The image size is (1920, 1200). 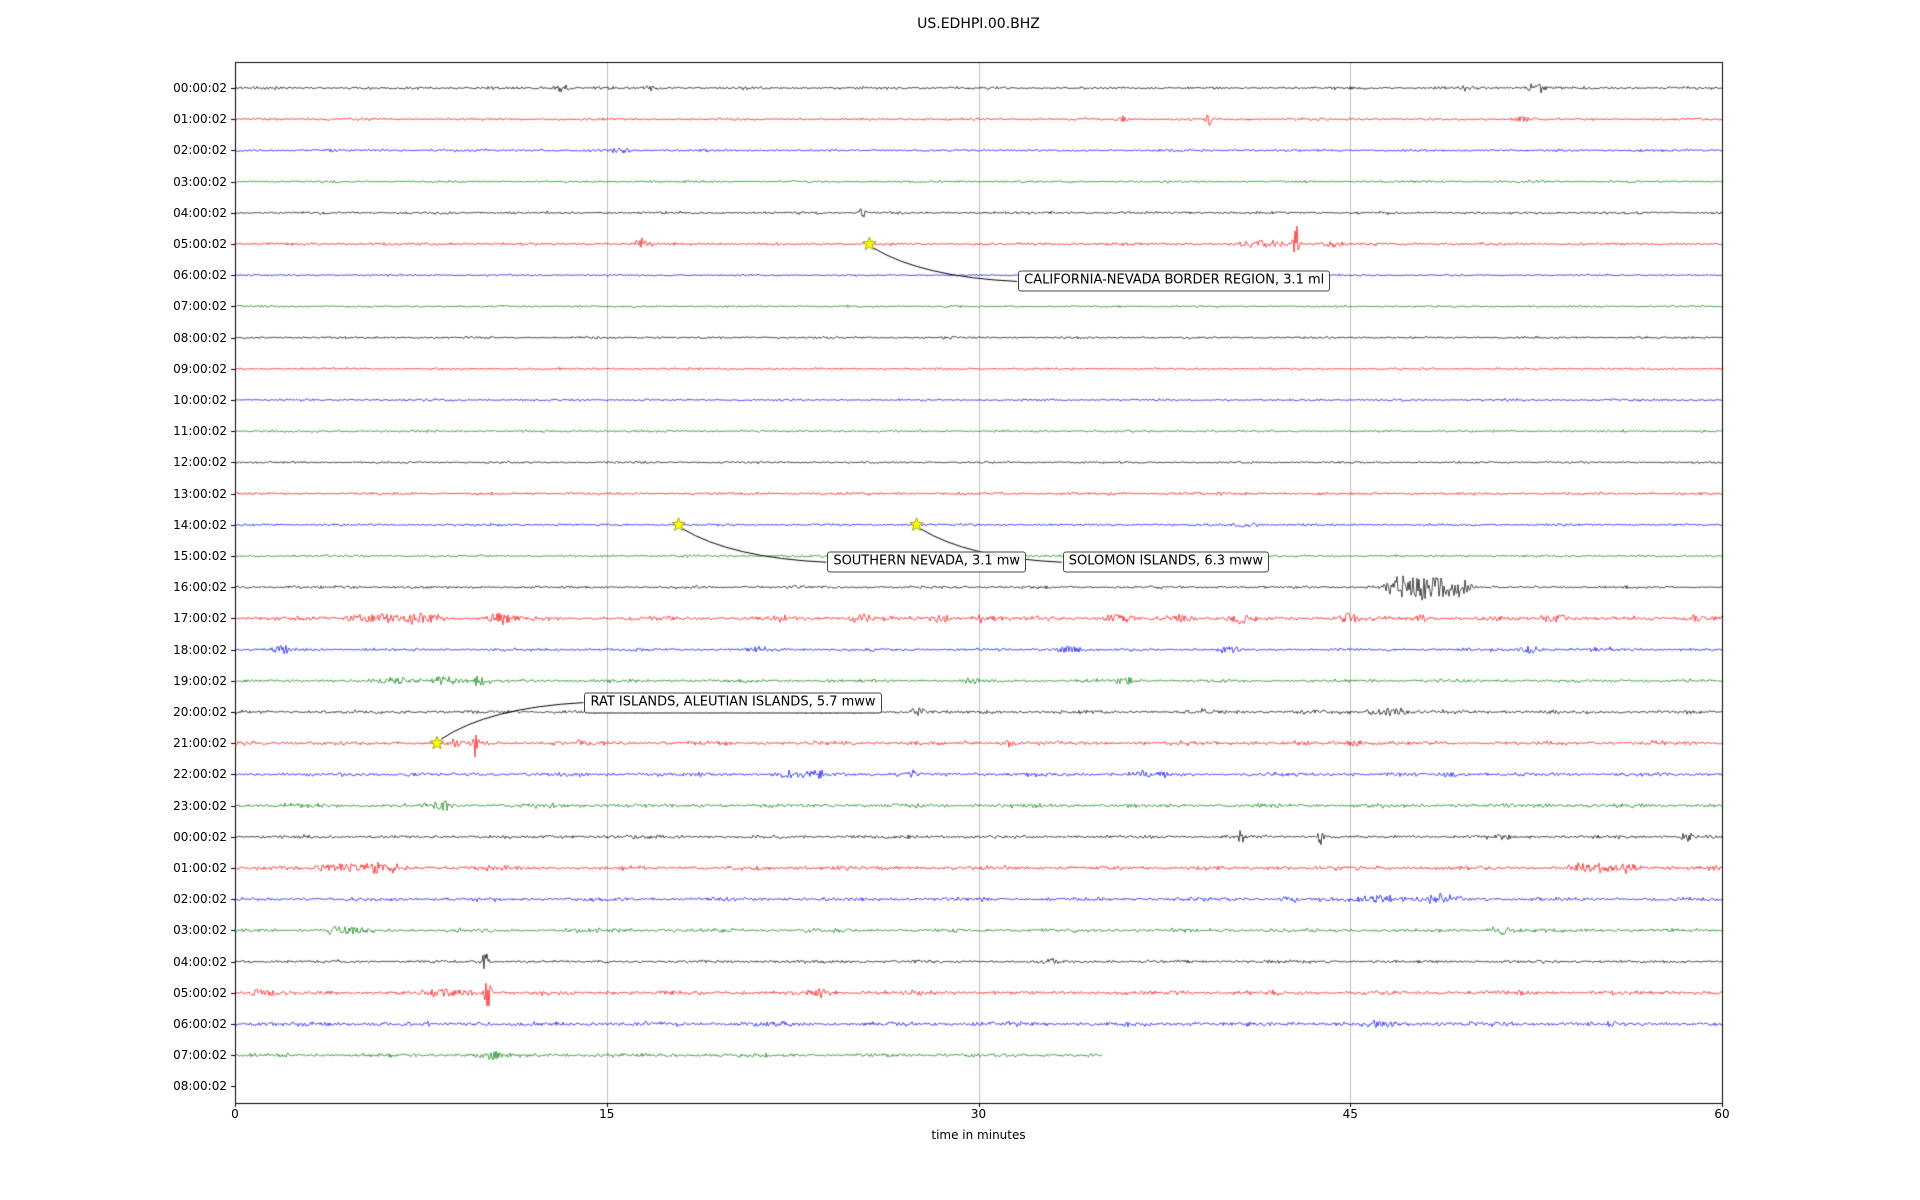 What do you see at coordinates (200, 774) in the screenshot?
I see `row-time-label: 22:00:02` at bounding box center [200, 774].